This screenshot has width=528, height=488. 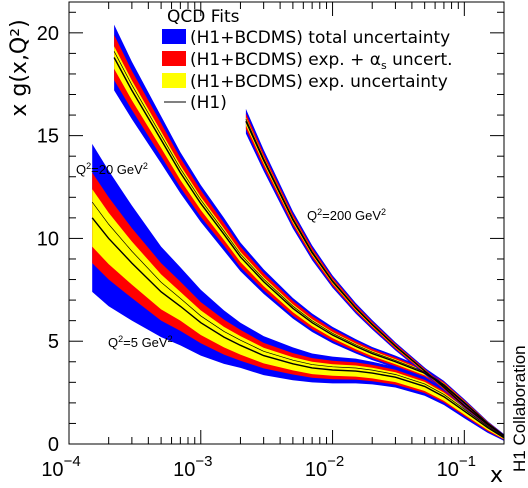 I want to click on y-axis-title: x g(x,Q²), so click(x=19, y=67).